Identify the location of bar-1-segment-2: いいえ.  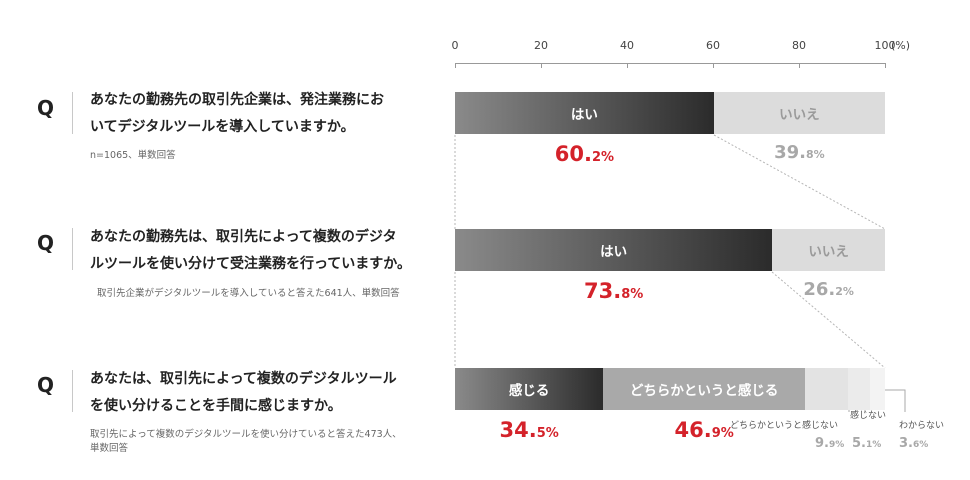
(799, 113).